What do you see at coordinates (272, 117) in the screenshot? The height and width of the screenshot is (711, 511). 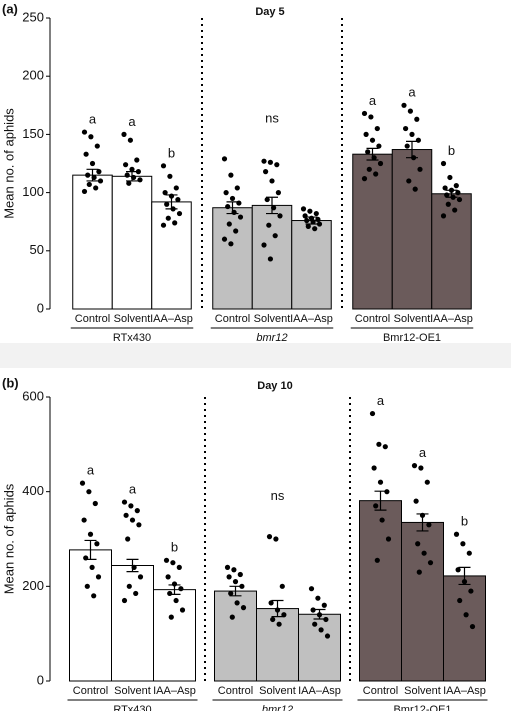 I see `significance-annotation: ns` at bounding box center [272, 117].